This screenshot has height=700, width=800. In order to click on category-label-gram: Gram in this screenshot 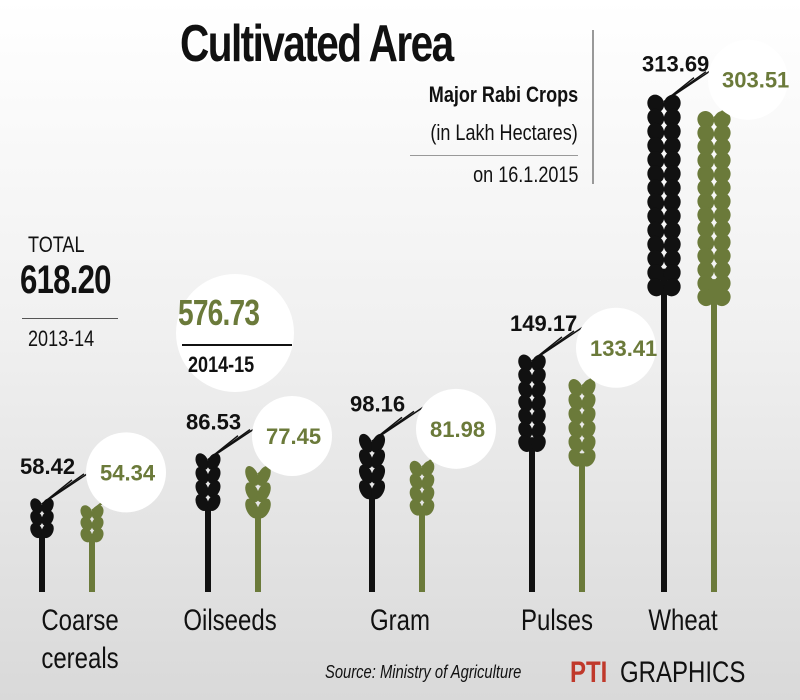, I will do `click(400, 620)`.